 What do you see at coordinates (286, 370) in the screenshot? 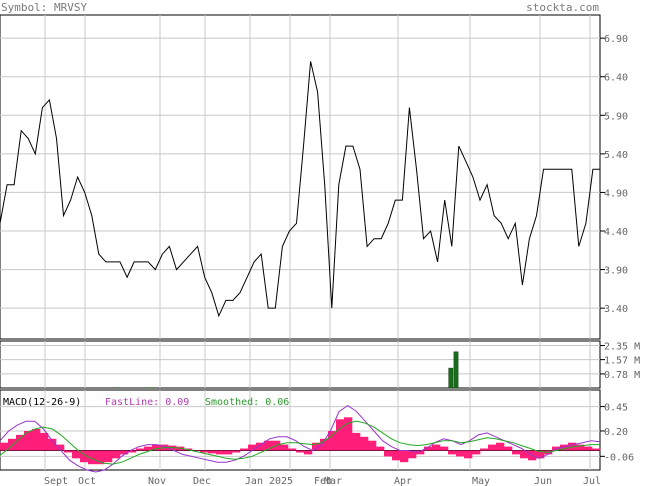
I see `volume-bars` at bounding box center [286, 370].